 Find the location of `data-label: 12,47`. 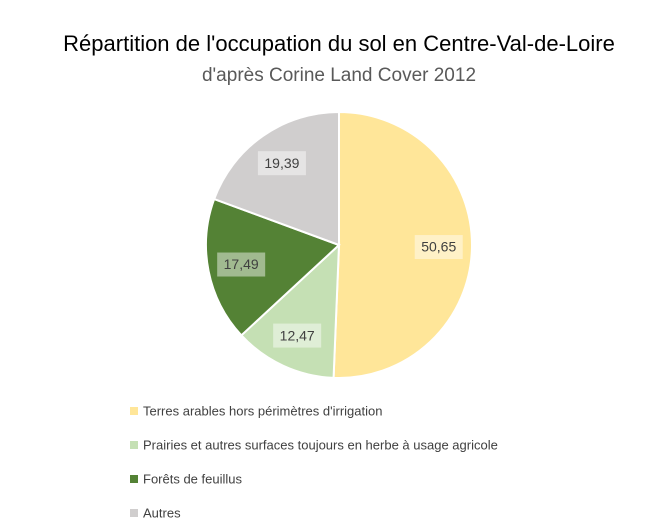

data-label: 12,47 is located at coordinates (297, 335).